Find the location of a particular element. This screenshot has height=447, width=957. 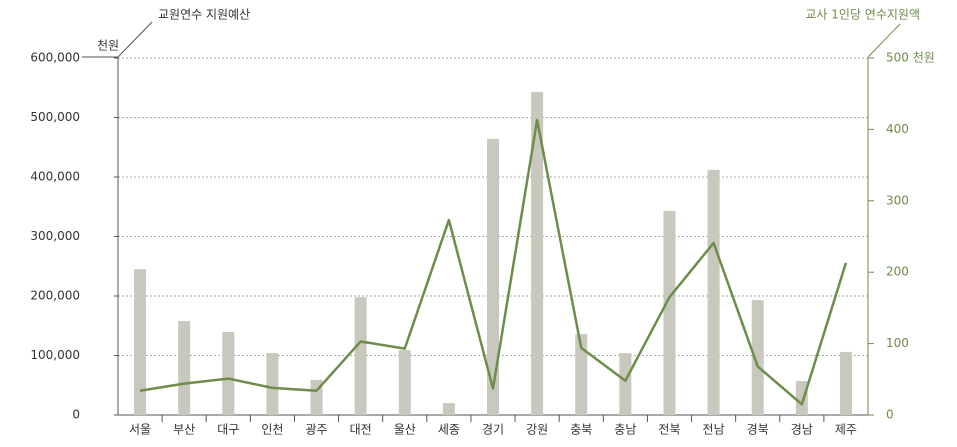

y-tick-label: 400,000 is located at coordinates (55, 177).